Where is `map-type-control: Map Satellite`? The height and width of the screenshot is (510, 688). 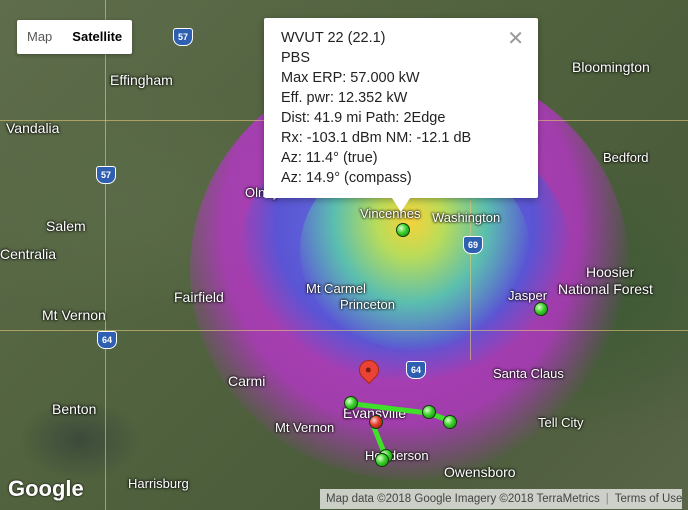
map-type-control: Map Satellite is located at coordinates (75, 37).